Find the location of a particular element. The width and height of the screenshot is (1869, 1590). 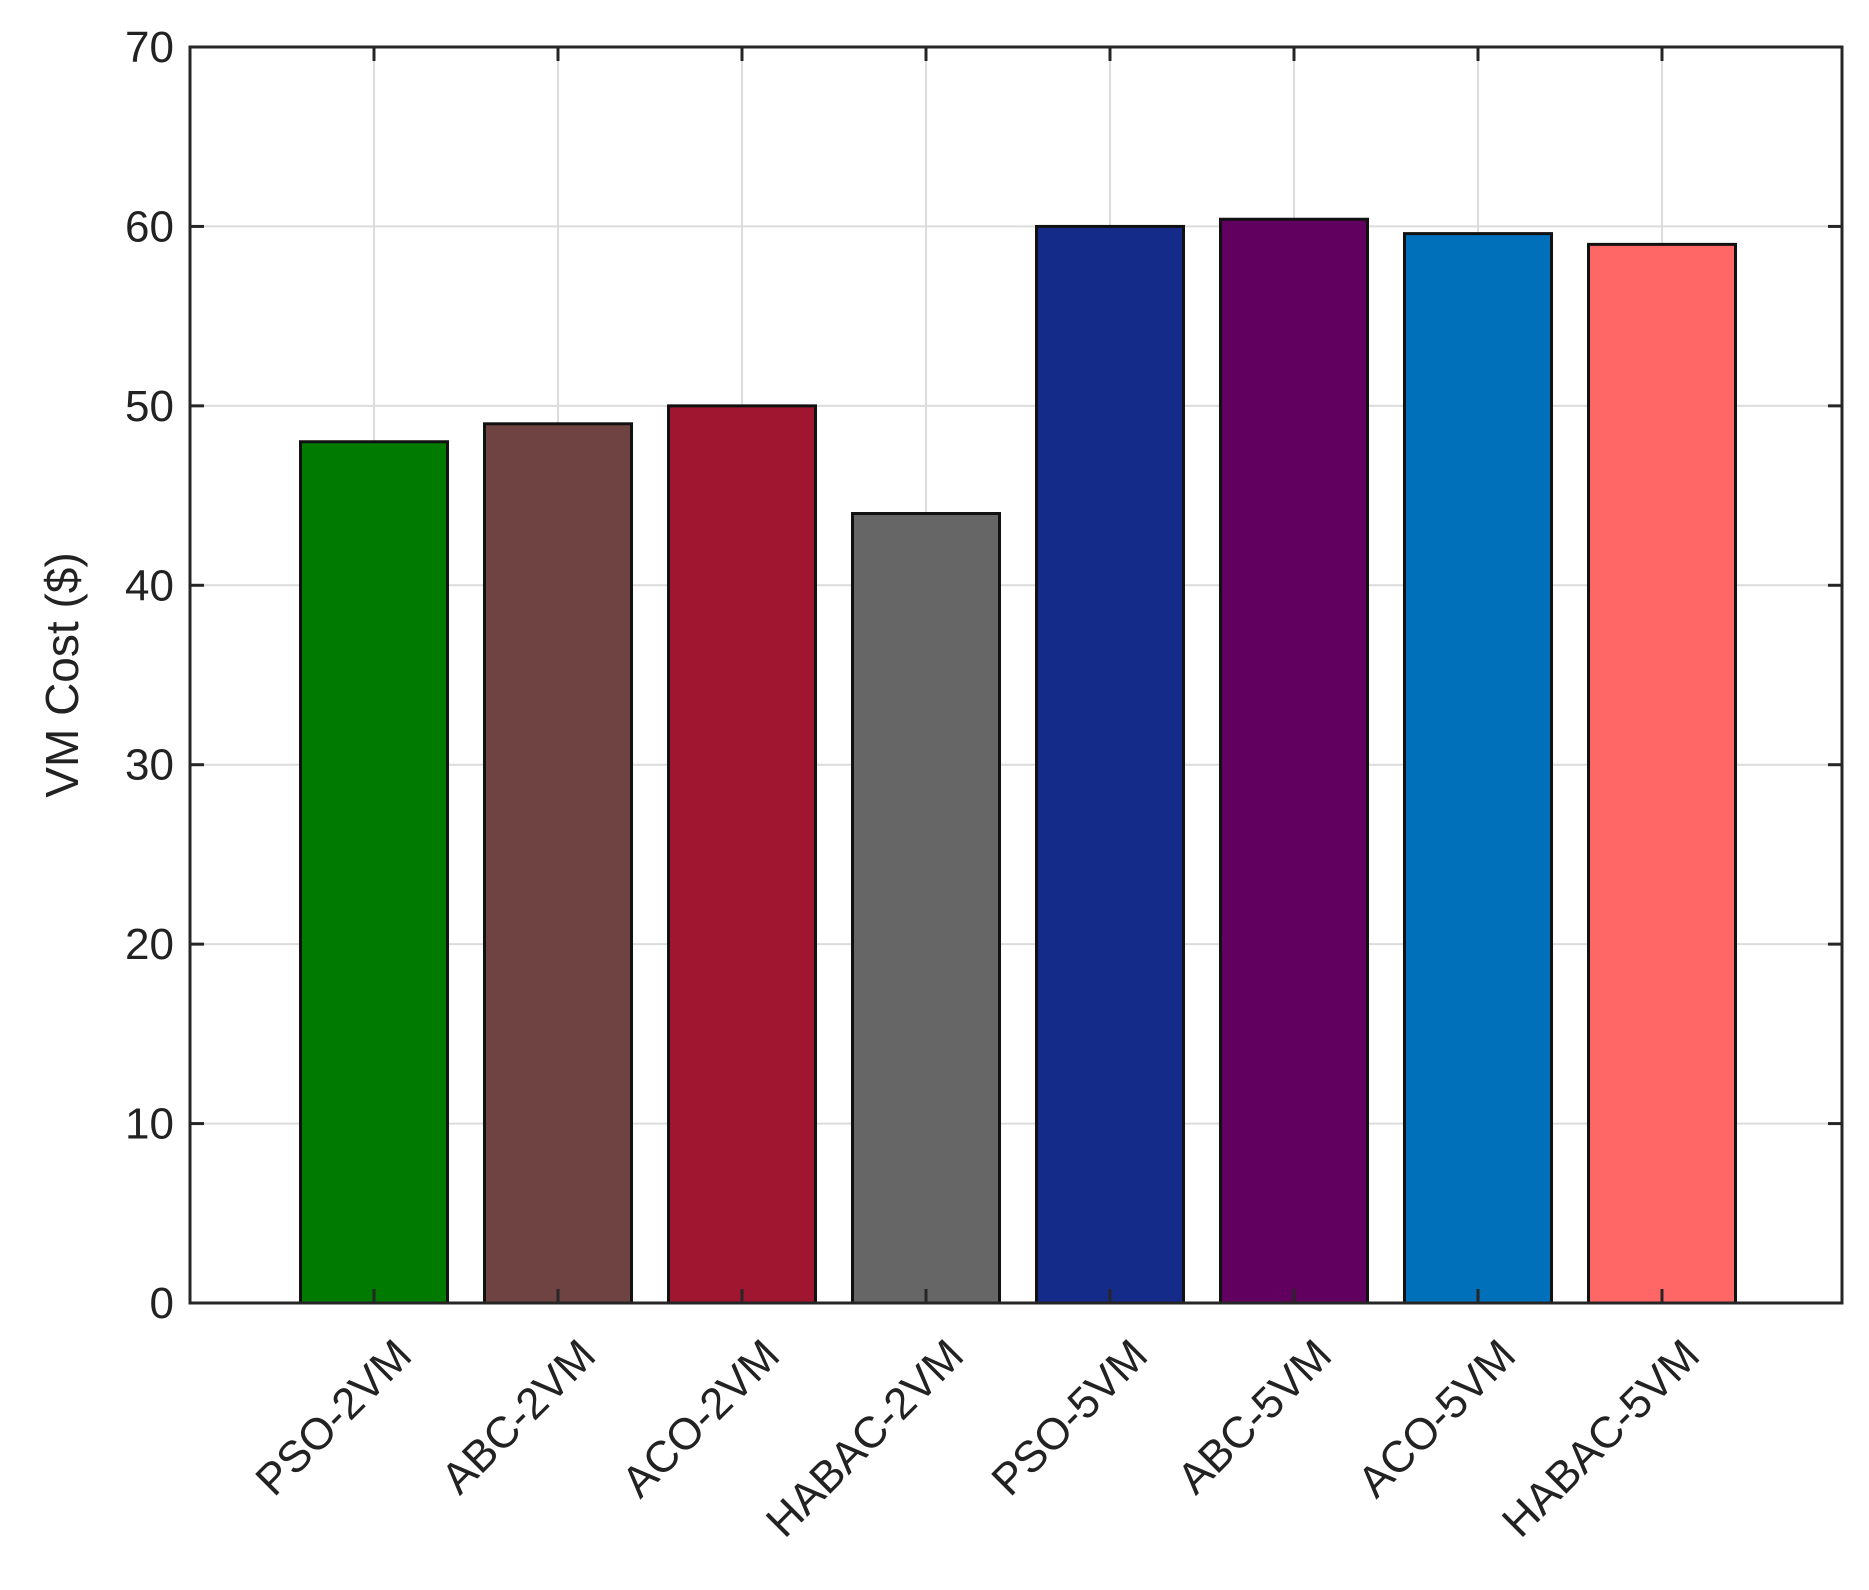

bar-abc-2vm is located at coordinates (558, 863).